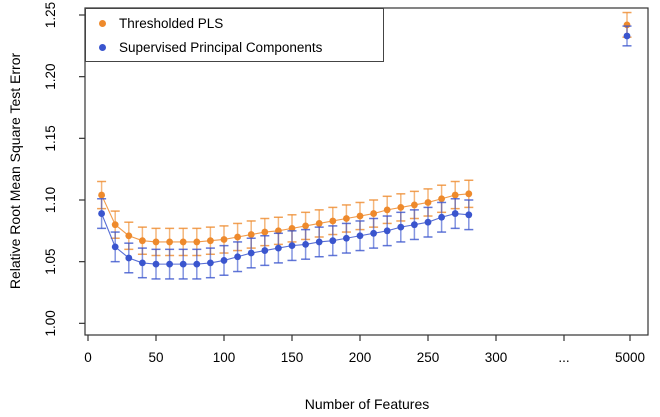  What do you see at coordinates (155, 357) in the screenshot?
I see `x-tick-label: 50` at bounding box center [155, 357].